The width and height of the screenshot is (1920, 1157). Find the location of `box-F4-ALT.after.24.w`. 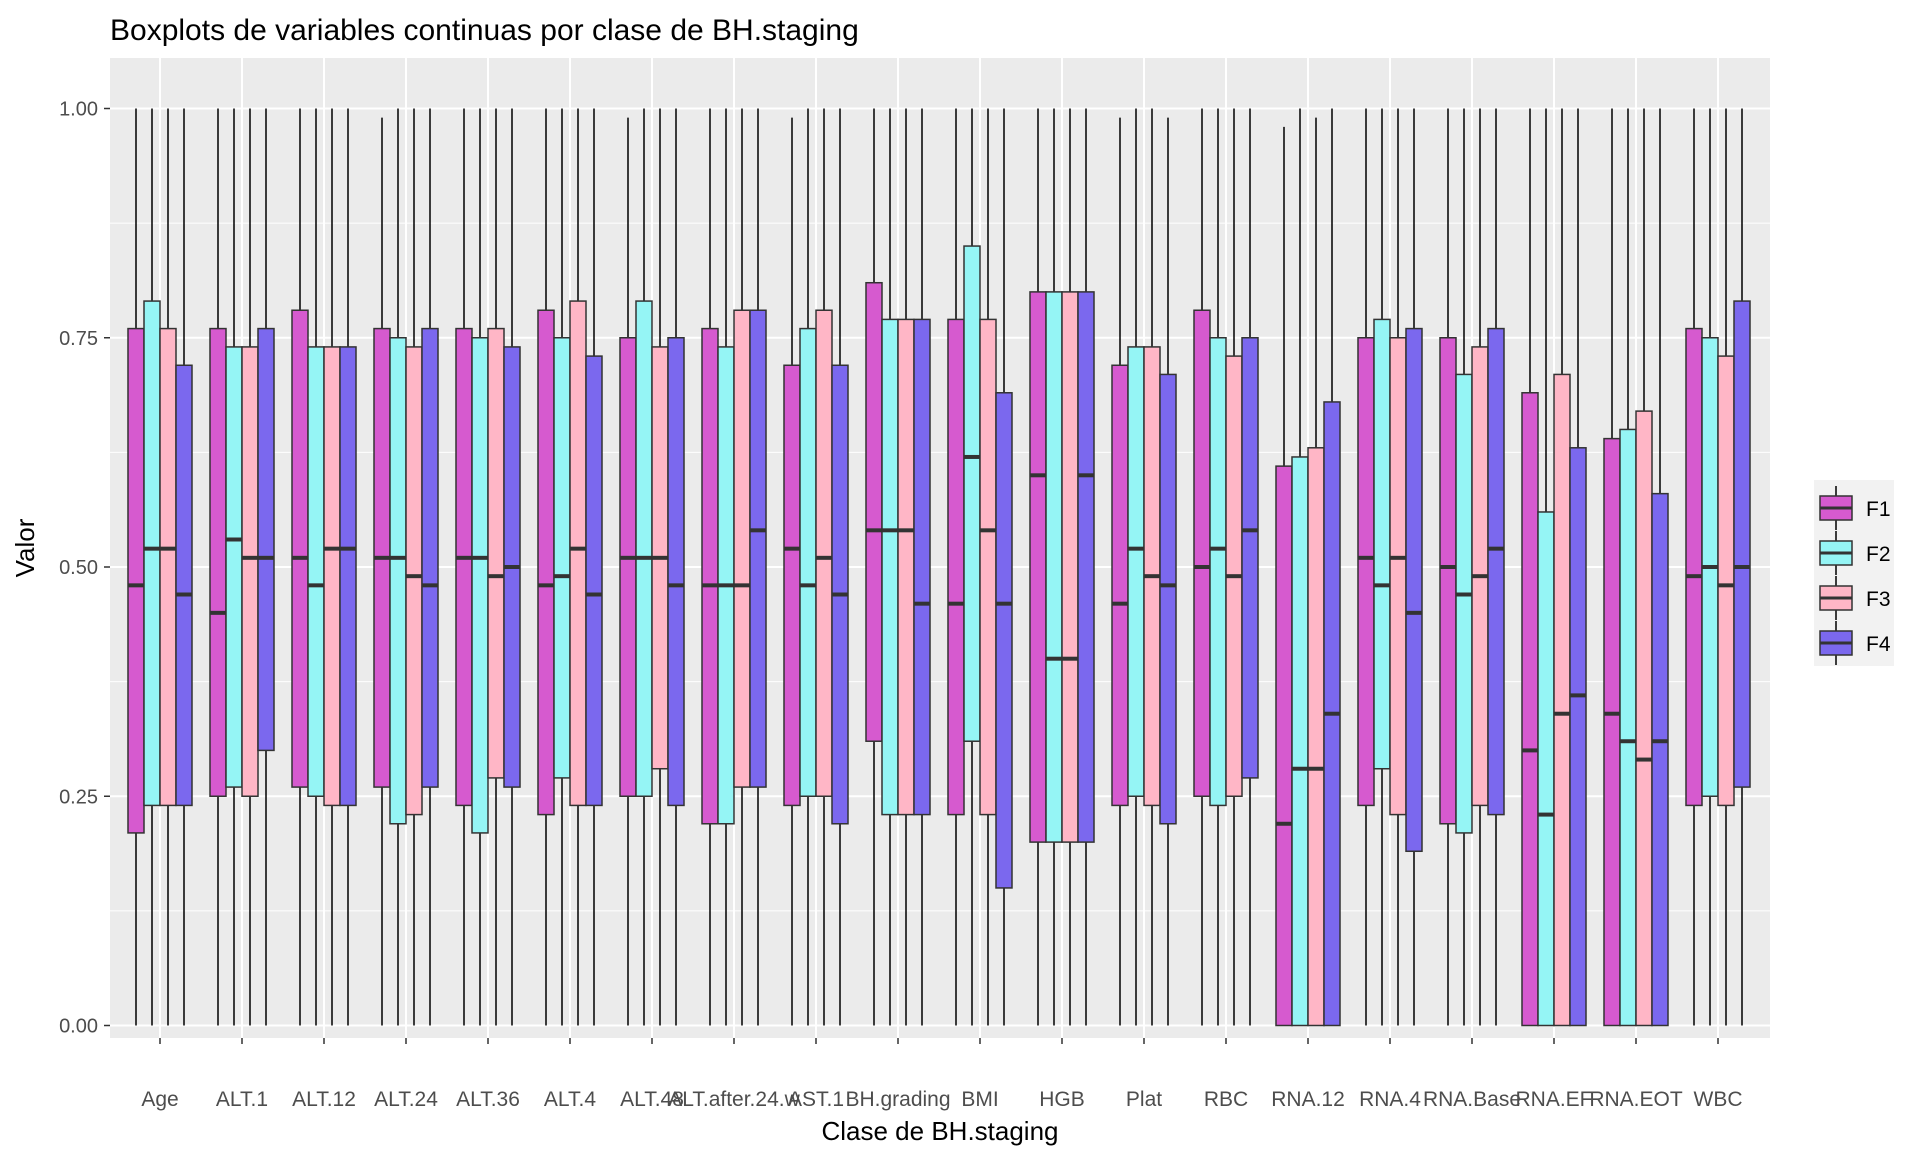

box-F4-ALT.after.24.w is located at coordinates (758, 567).